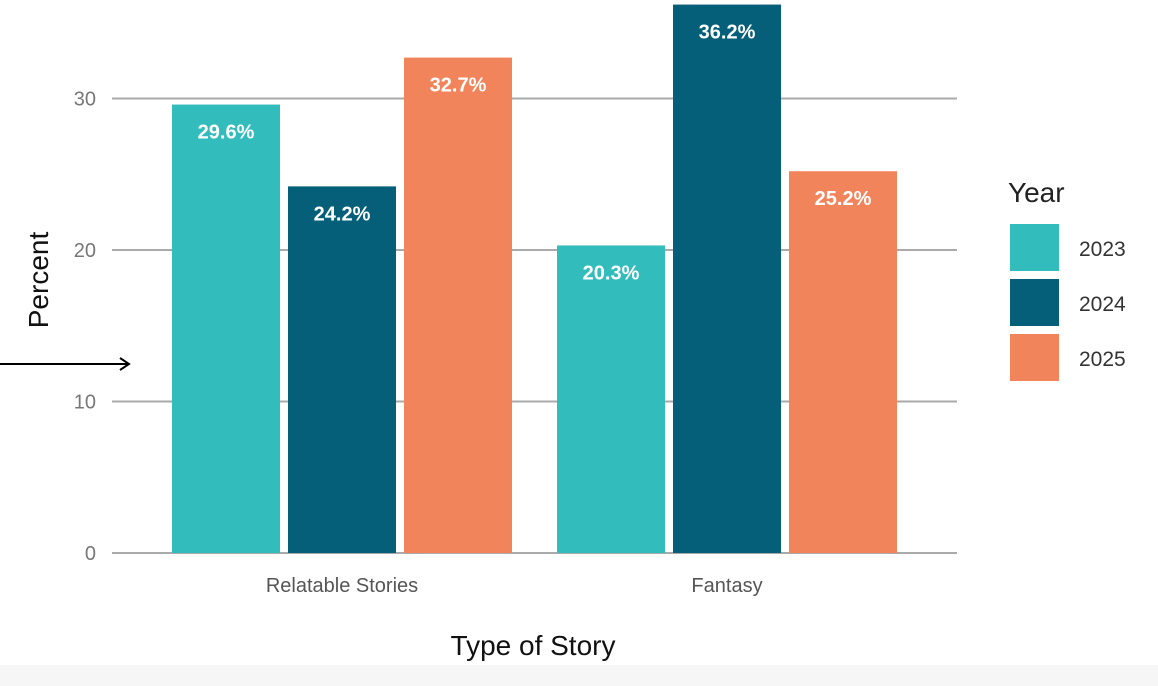 The height and width of the screenshot is (686, 1158). I want to click on data-label: 25.2%, so click(843, 199).